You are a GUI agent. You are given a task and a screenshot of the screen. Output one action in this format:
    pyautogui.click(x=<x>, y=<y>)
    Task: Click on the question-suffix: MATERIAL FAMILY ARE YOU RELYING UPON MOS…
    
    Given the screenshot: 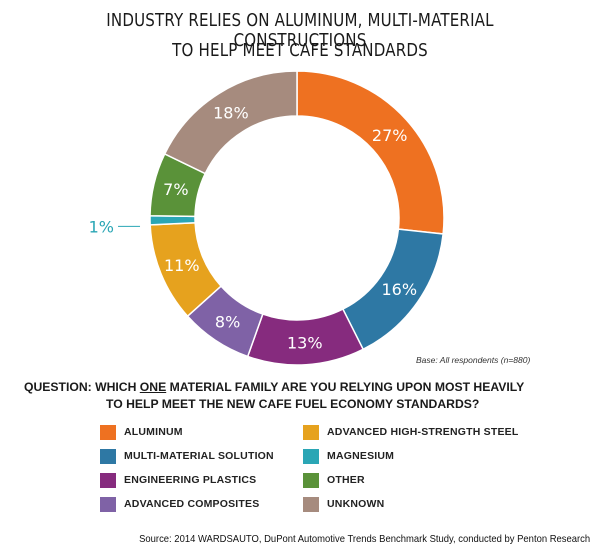 What is the action you would take?
    pyautogui.click(x=345, y=387)
    